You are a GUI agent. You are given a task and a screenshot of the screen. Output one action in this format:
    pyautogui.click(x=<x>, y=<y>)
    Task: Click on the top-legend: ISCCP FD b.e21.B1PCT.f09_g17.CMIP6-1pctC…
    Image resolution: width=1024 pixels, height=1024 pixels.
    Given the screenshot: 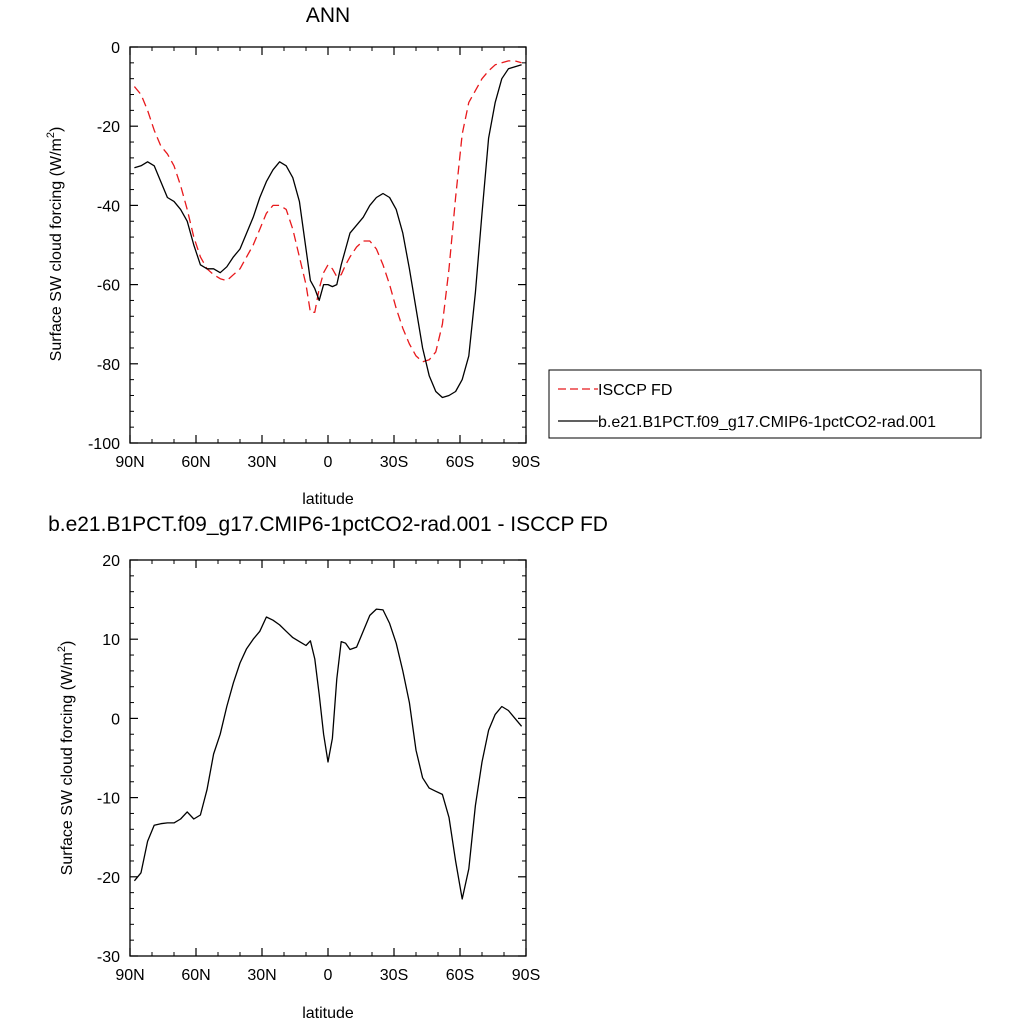 What is the action you would take?
    pyautogui.click(x=765, y=404)
    